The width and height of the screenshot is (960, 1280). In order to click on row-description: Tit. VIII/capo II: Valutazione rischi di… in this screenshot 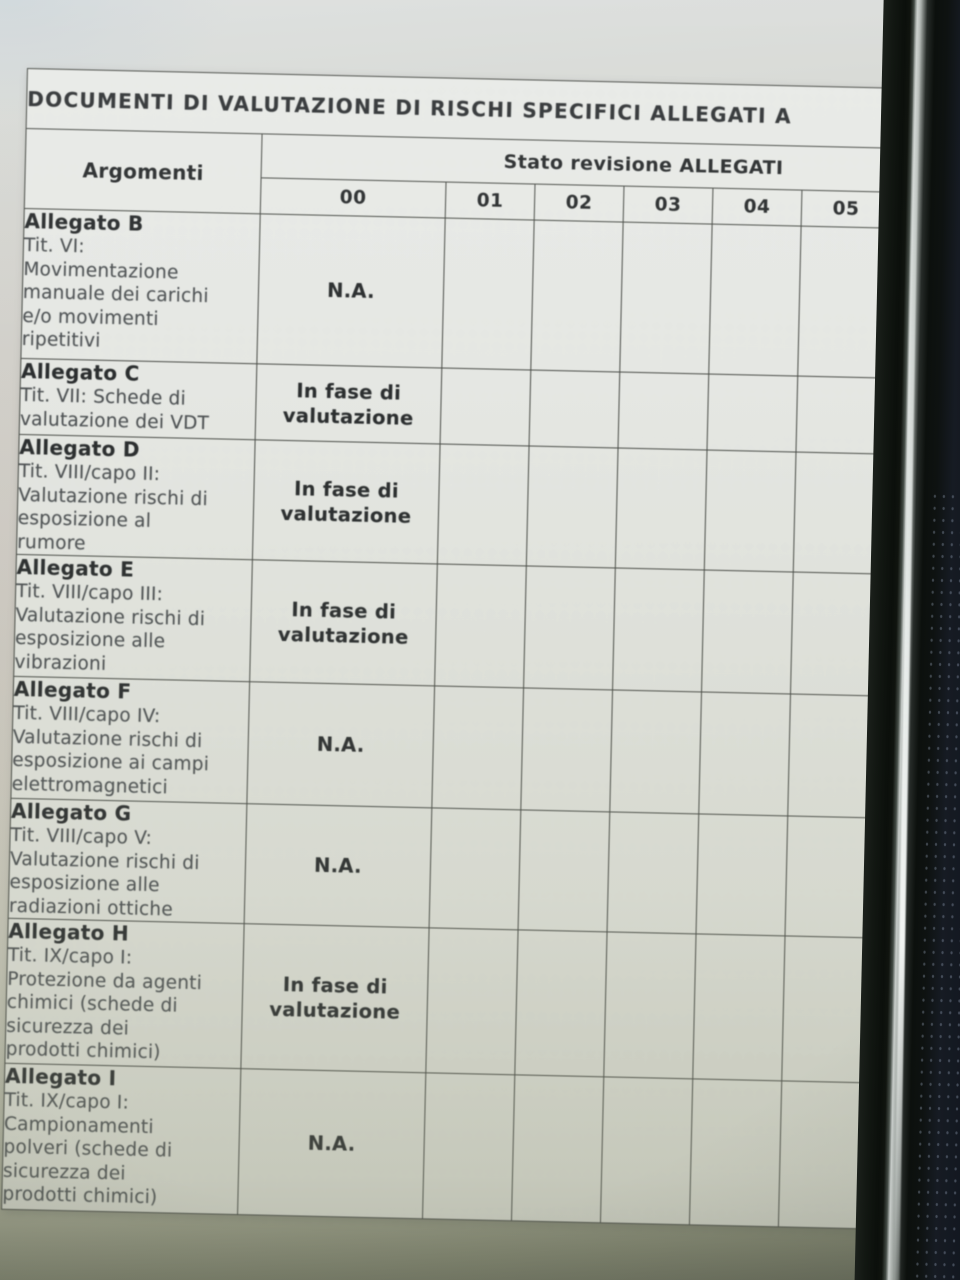, I will do `click(113, 507)`.